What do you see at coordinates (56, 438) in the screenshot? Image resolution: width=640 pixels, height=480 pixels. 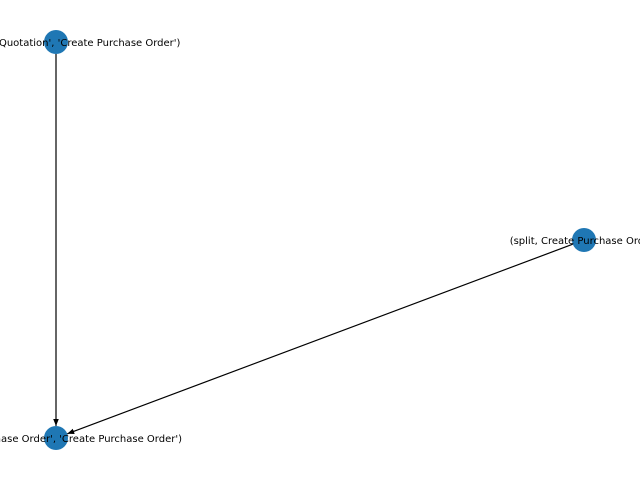 I see `graph-node-create-create` at bounding box center [56, 438].